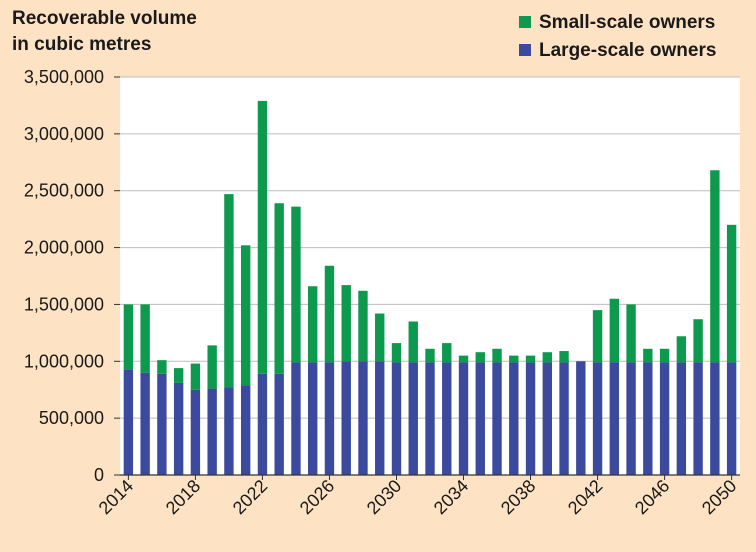 The width and height of the screenshot is (756, 552). Describe the element at coordinates (250, 497) in the screenshot. I see `x-tick-label: 2022` at that location.